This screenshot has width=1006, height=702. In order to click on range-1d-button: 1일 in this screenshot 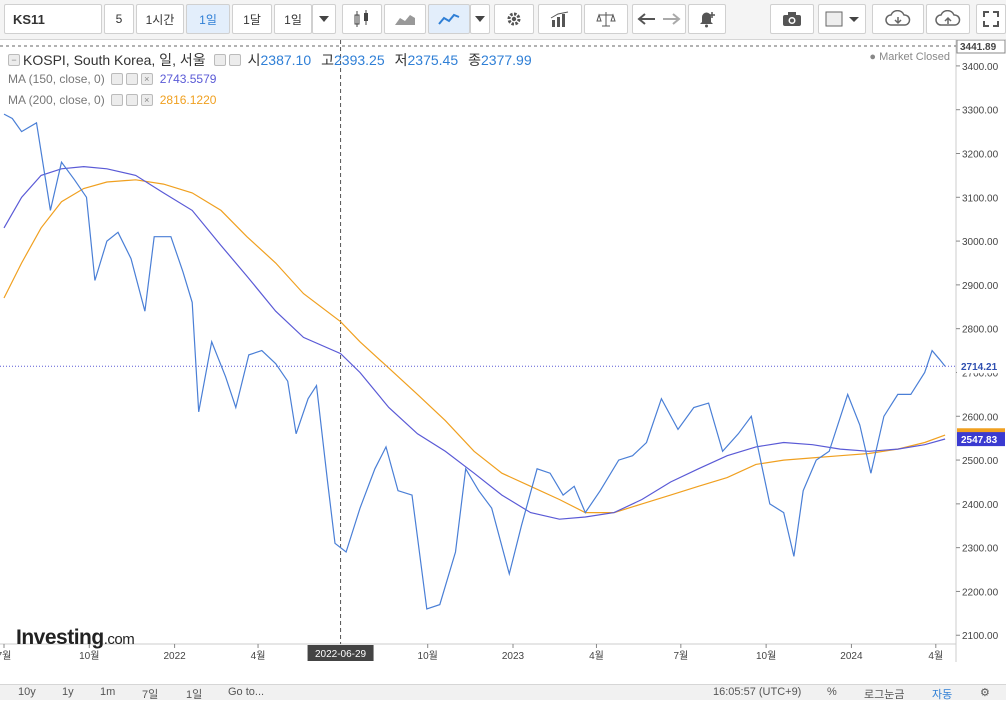, I will do `click(194, 695)`.